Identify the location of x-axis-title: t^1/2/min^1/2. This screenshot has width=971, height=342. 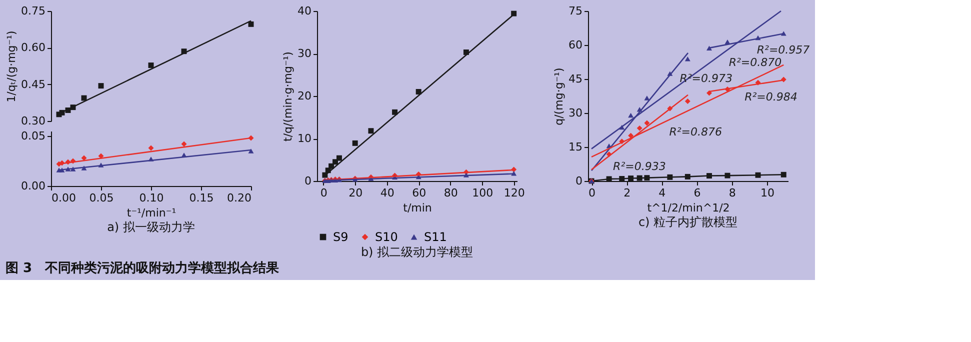
(688, 208).